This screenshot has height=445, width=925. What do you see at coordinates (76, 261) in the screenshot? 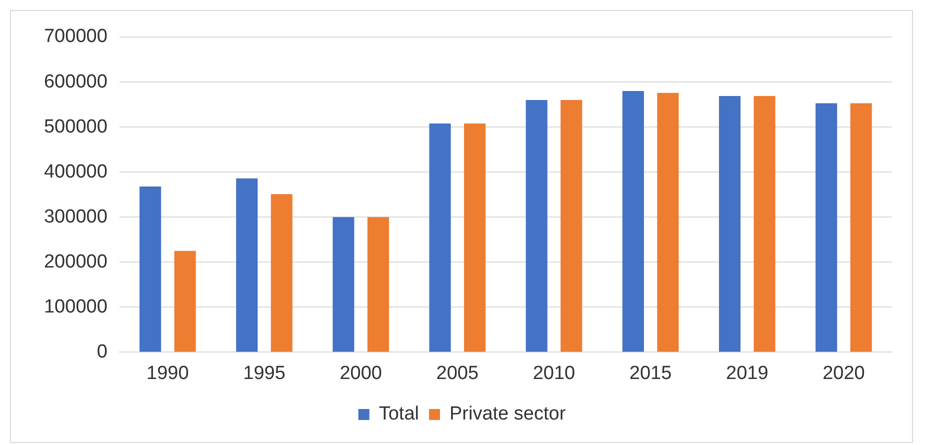
I see `y-tick-label: 200000` at bounding box center [76, 261].